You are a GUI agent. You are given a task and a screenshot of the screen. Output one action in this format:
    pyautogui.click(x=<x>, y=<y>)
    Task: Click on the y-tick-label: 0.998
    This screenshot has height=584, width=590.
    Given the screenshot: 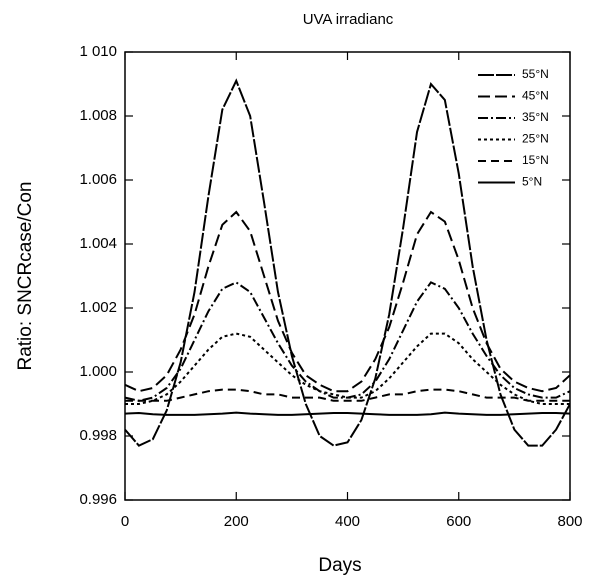 What is the action you would take?
    pyautogui.click(x=98, y=435)
    